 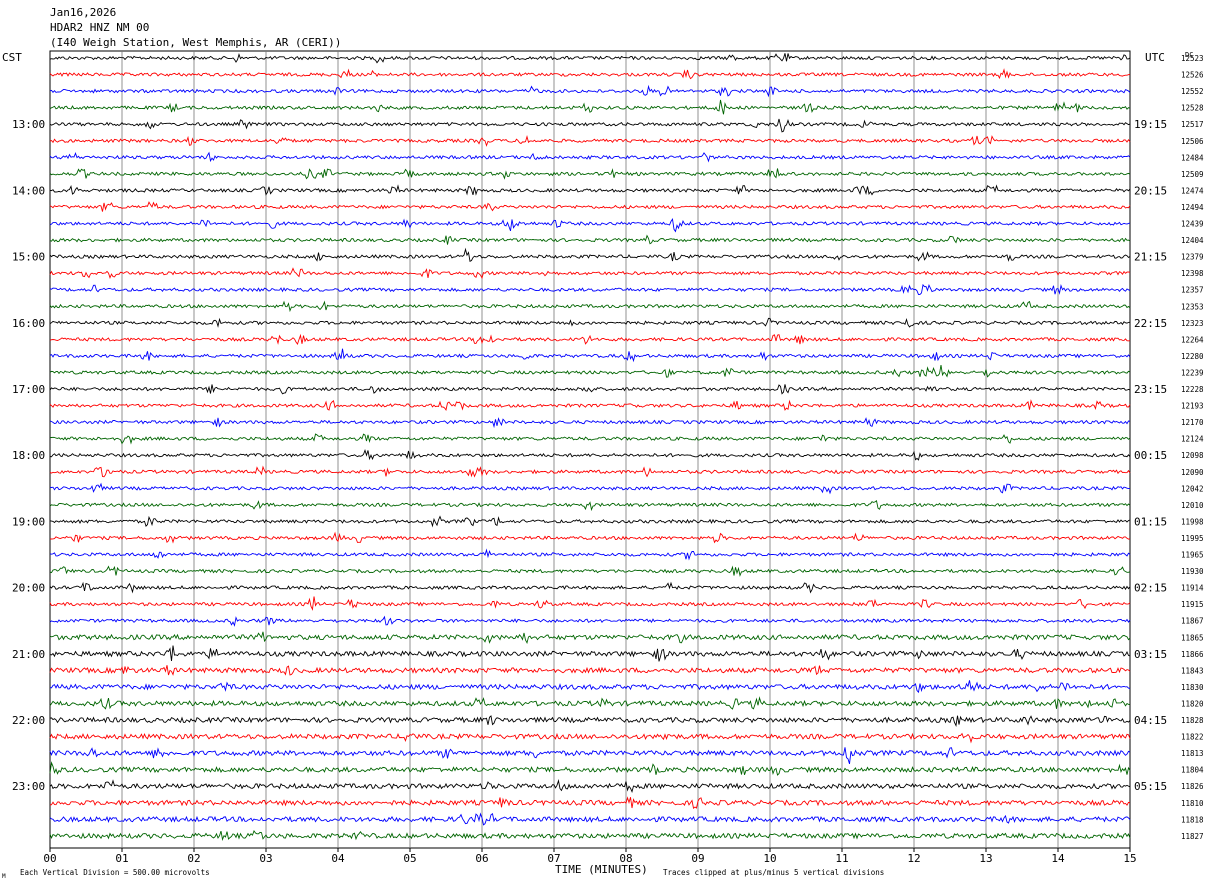 What do you see at coordinates (12, 57) in the screenshot?
I see `left-timezone-label: CST` at bounding box center [12, 57].